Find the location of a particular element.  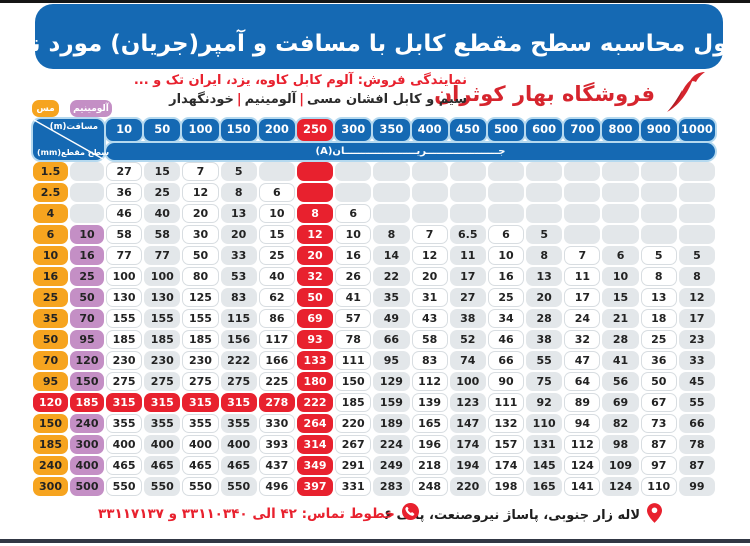

distance-header-cell: 600 is located at coordinates (544, 130).